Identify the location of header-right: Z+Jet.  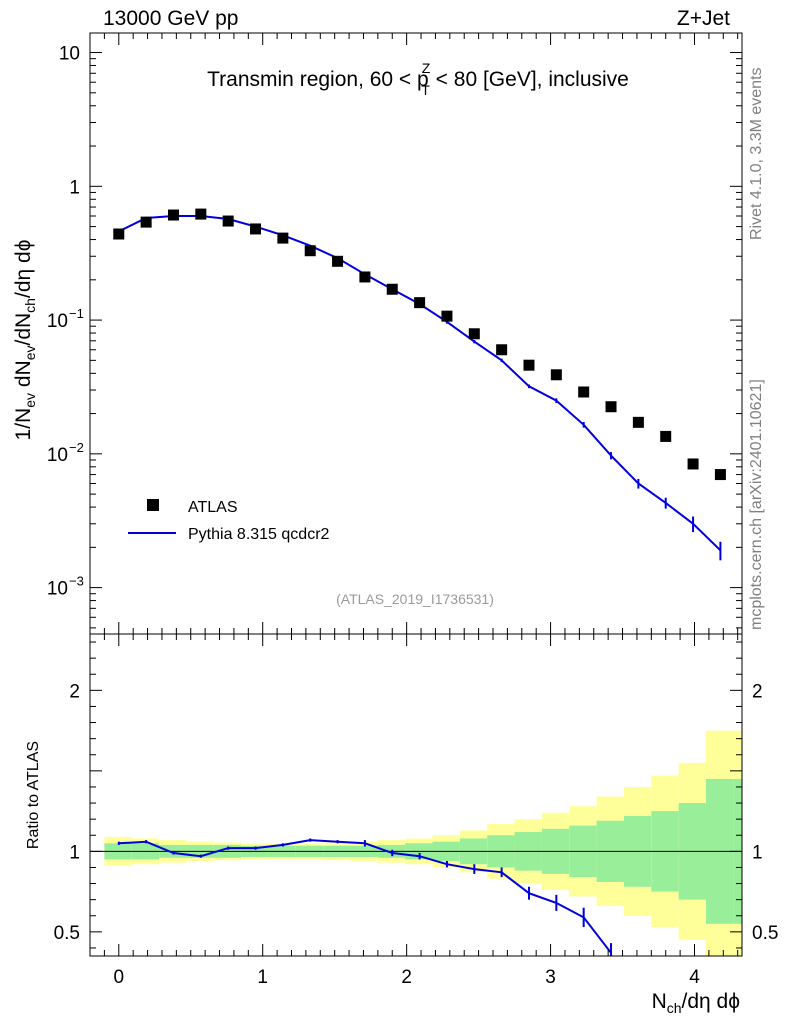
(703, 18).